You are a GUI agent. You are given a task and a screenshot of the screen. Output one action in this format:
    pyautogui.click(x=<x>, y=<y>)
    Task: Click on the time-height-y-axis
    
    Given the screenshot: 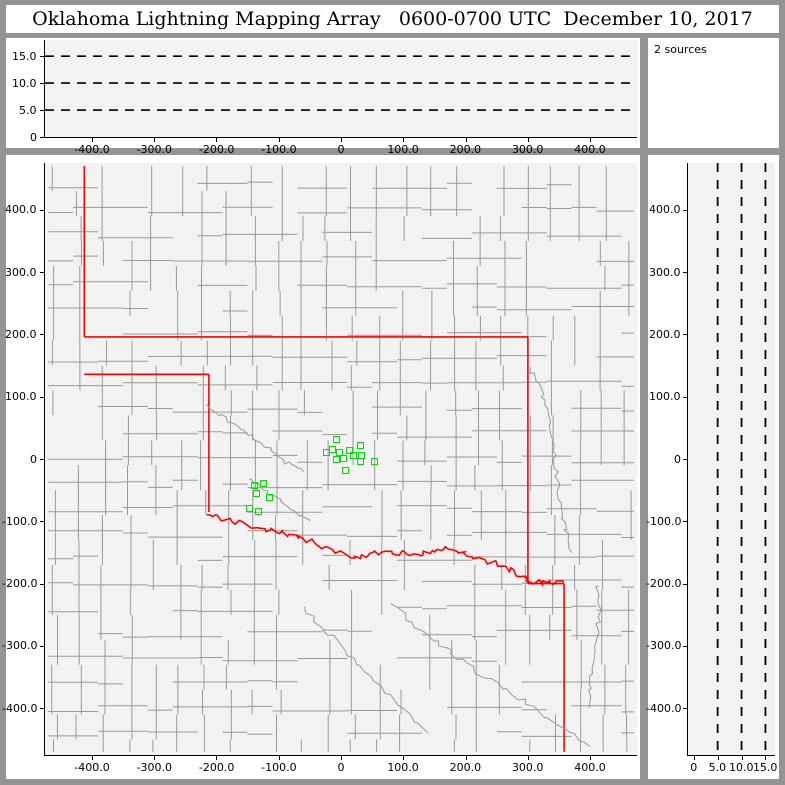 What is the action you would take?
    pyautogui.click(x=44, y=89)
    